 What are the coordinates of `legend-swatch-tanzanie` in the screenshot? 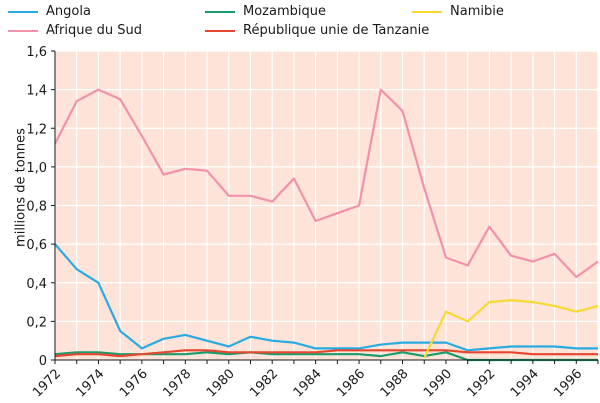 It's located at (220, 30).